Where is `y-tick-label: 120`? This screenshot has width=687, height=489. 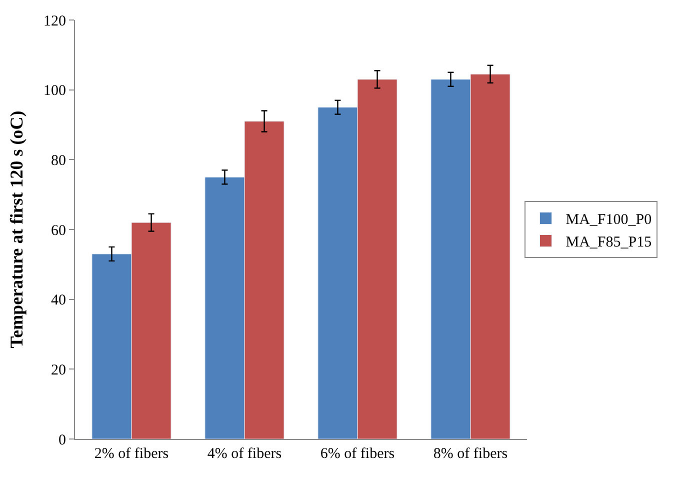 y-tick-label: 120 is located at coordinates (55, 21).